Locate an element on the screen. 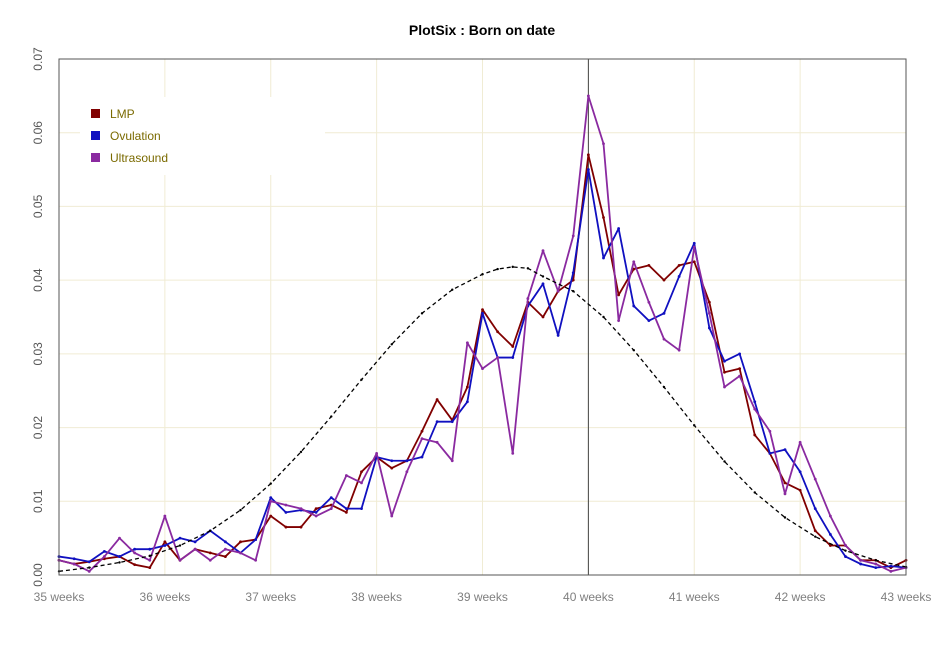  x-tick-label: 37 weeks is located at coordinates (270, 597).